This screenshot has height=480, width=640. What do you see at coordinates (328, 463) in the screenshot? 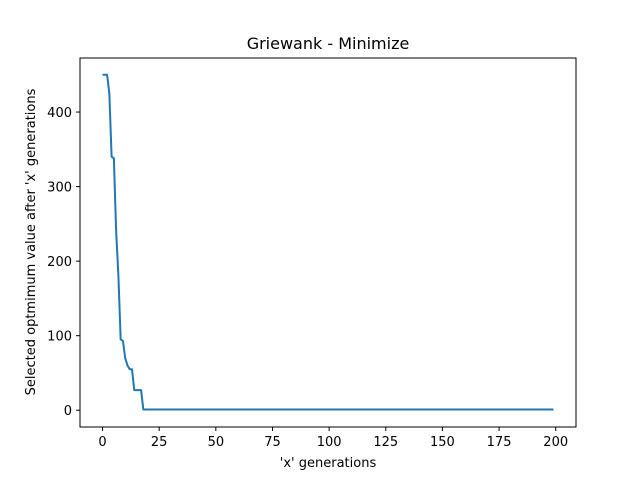
I see `x-axis-label: 'x' generations` at bounding box center [328, 463].